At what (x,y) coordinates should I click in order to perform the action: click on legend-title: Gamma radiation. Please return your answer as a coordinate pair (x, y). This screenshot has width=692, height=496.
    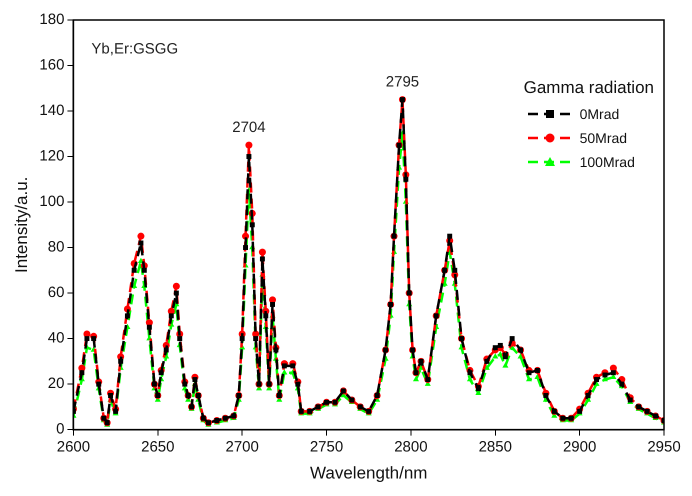
    Looking at the image, I should click on (589, 88).